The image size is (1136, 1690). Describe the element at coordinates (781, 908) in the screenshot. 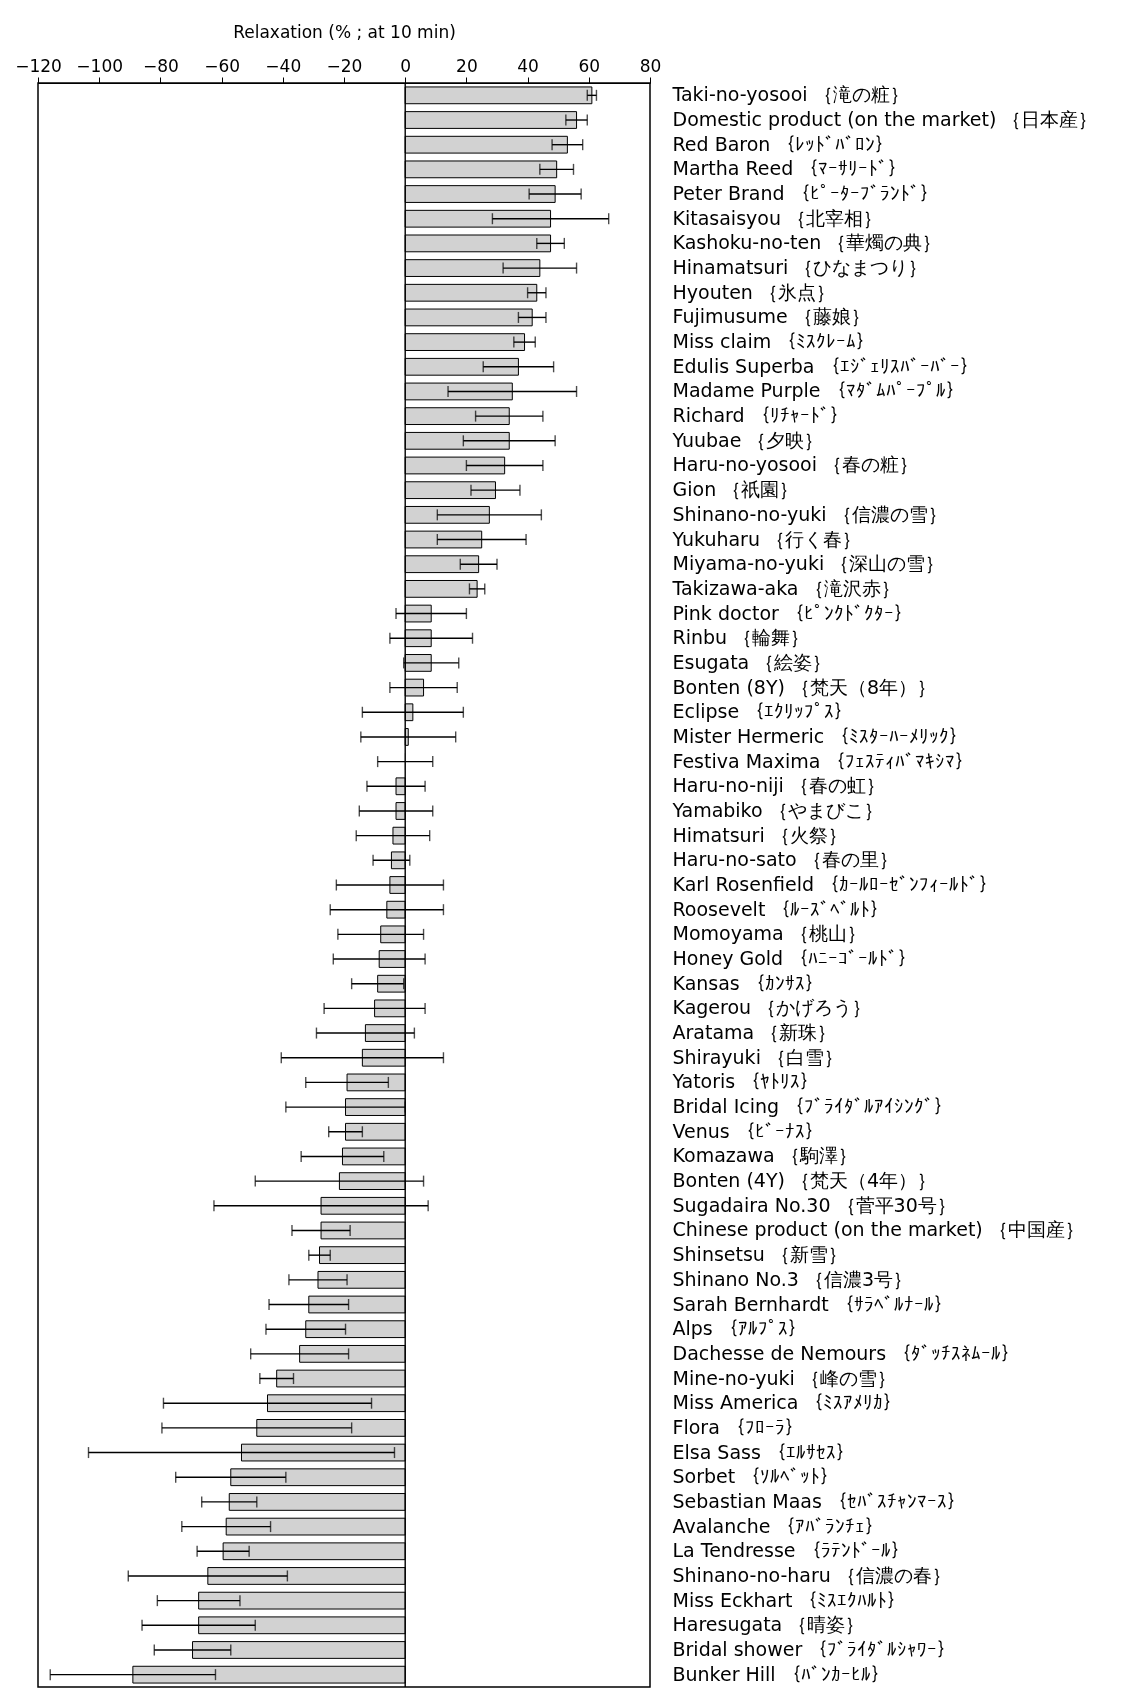

I see `y-tick-label: Roosevelt ｛ﾙｰｽﾞﾍﾞﾙﾄ｝` at that location.